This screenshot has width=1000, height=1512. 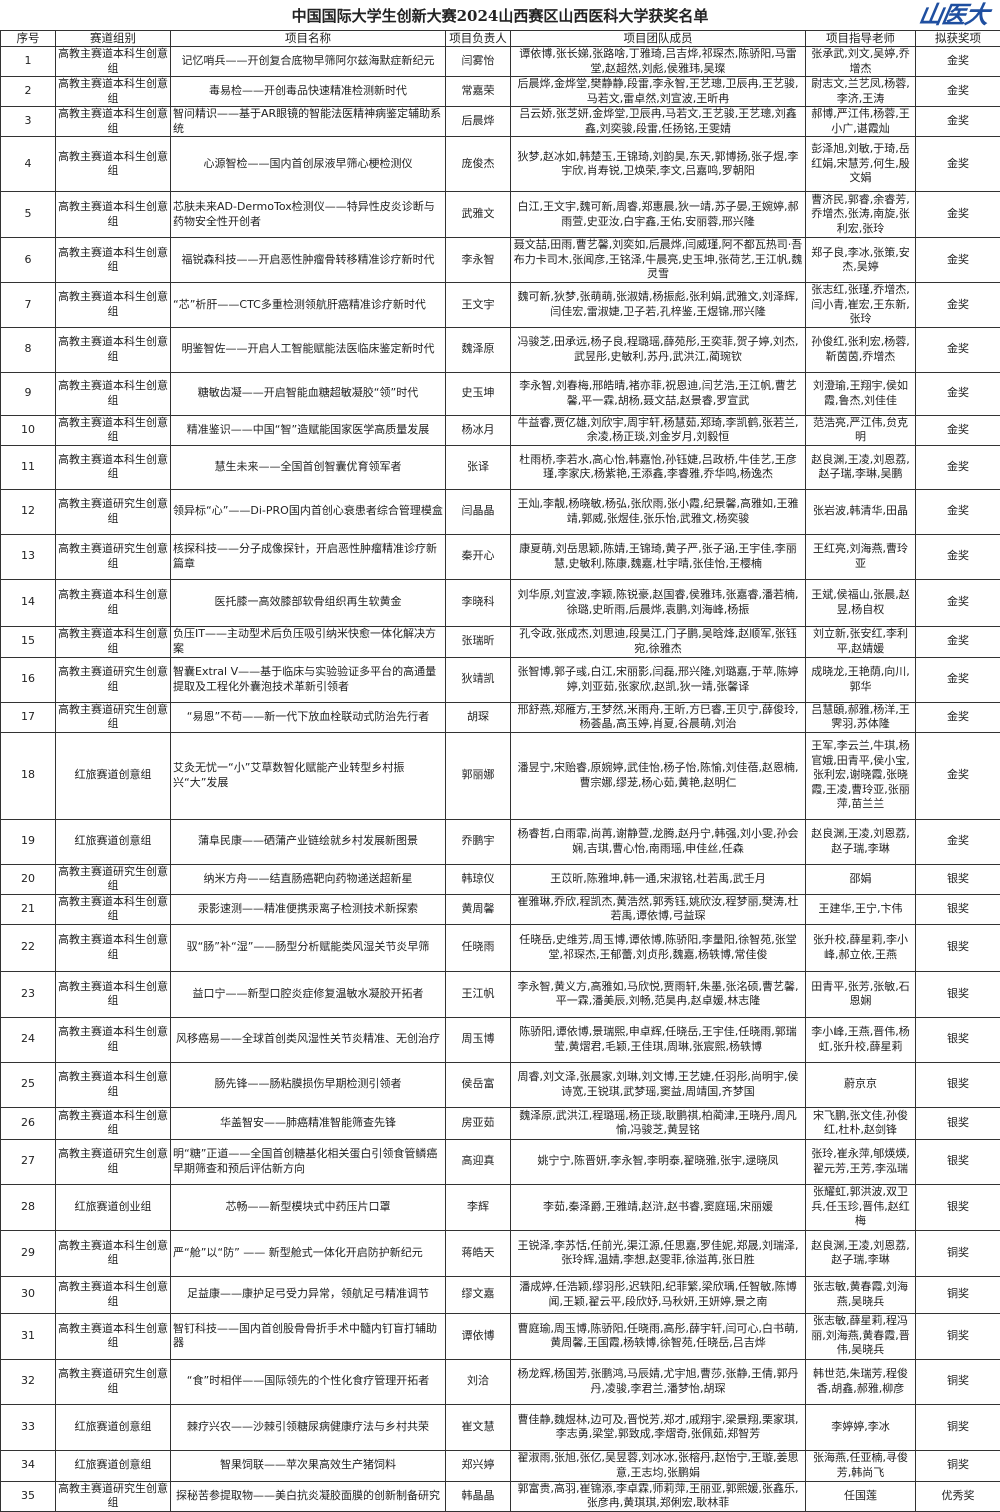 I want to click on row-index: 34, so click(x=28, y=1465).